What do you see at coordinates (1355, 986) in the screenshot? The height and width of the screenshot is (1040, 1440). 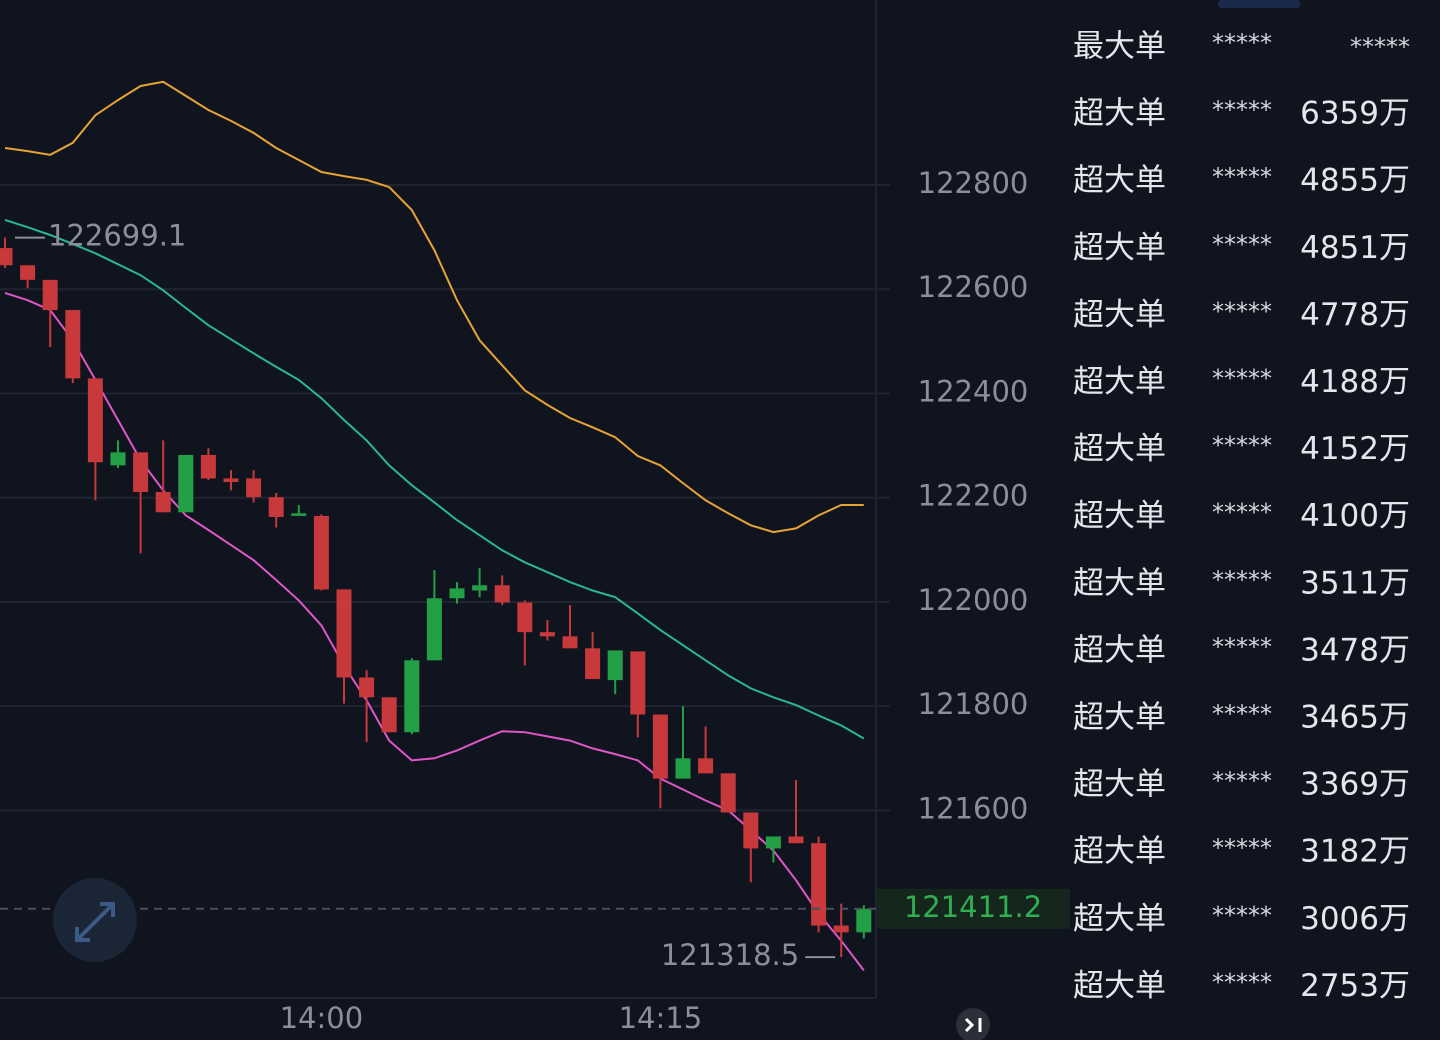 I see `order-amount: 2753万` at bounding box center [1355, 986].